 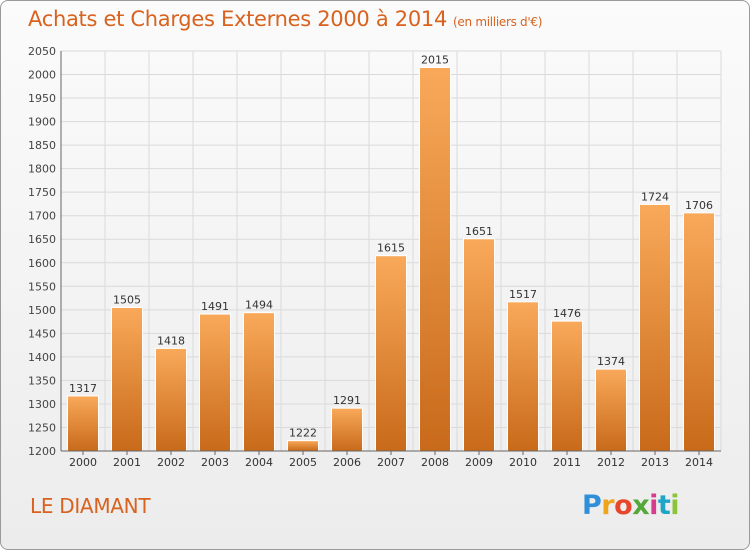 I want to click on bar-2011, so click(x=567, y=386).